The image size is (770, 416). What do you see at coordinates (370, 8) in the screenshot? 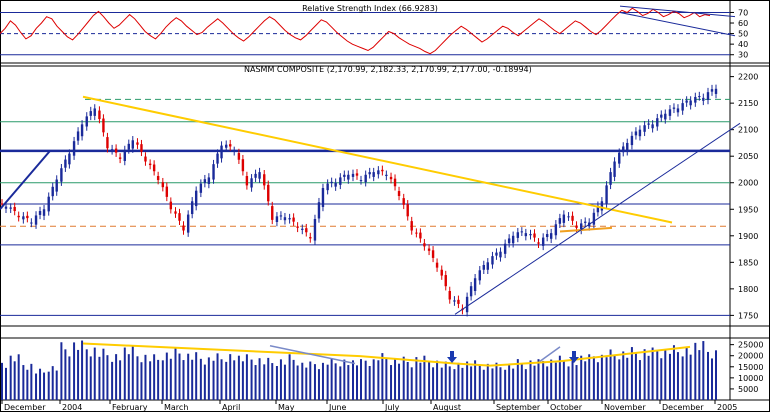
I see `rsi-title: Relative Strength Index (66.9283)` at bounding box center [370, 8].